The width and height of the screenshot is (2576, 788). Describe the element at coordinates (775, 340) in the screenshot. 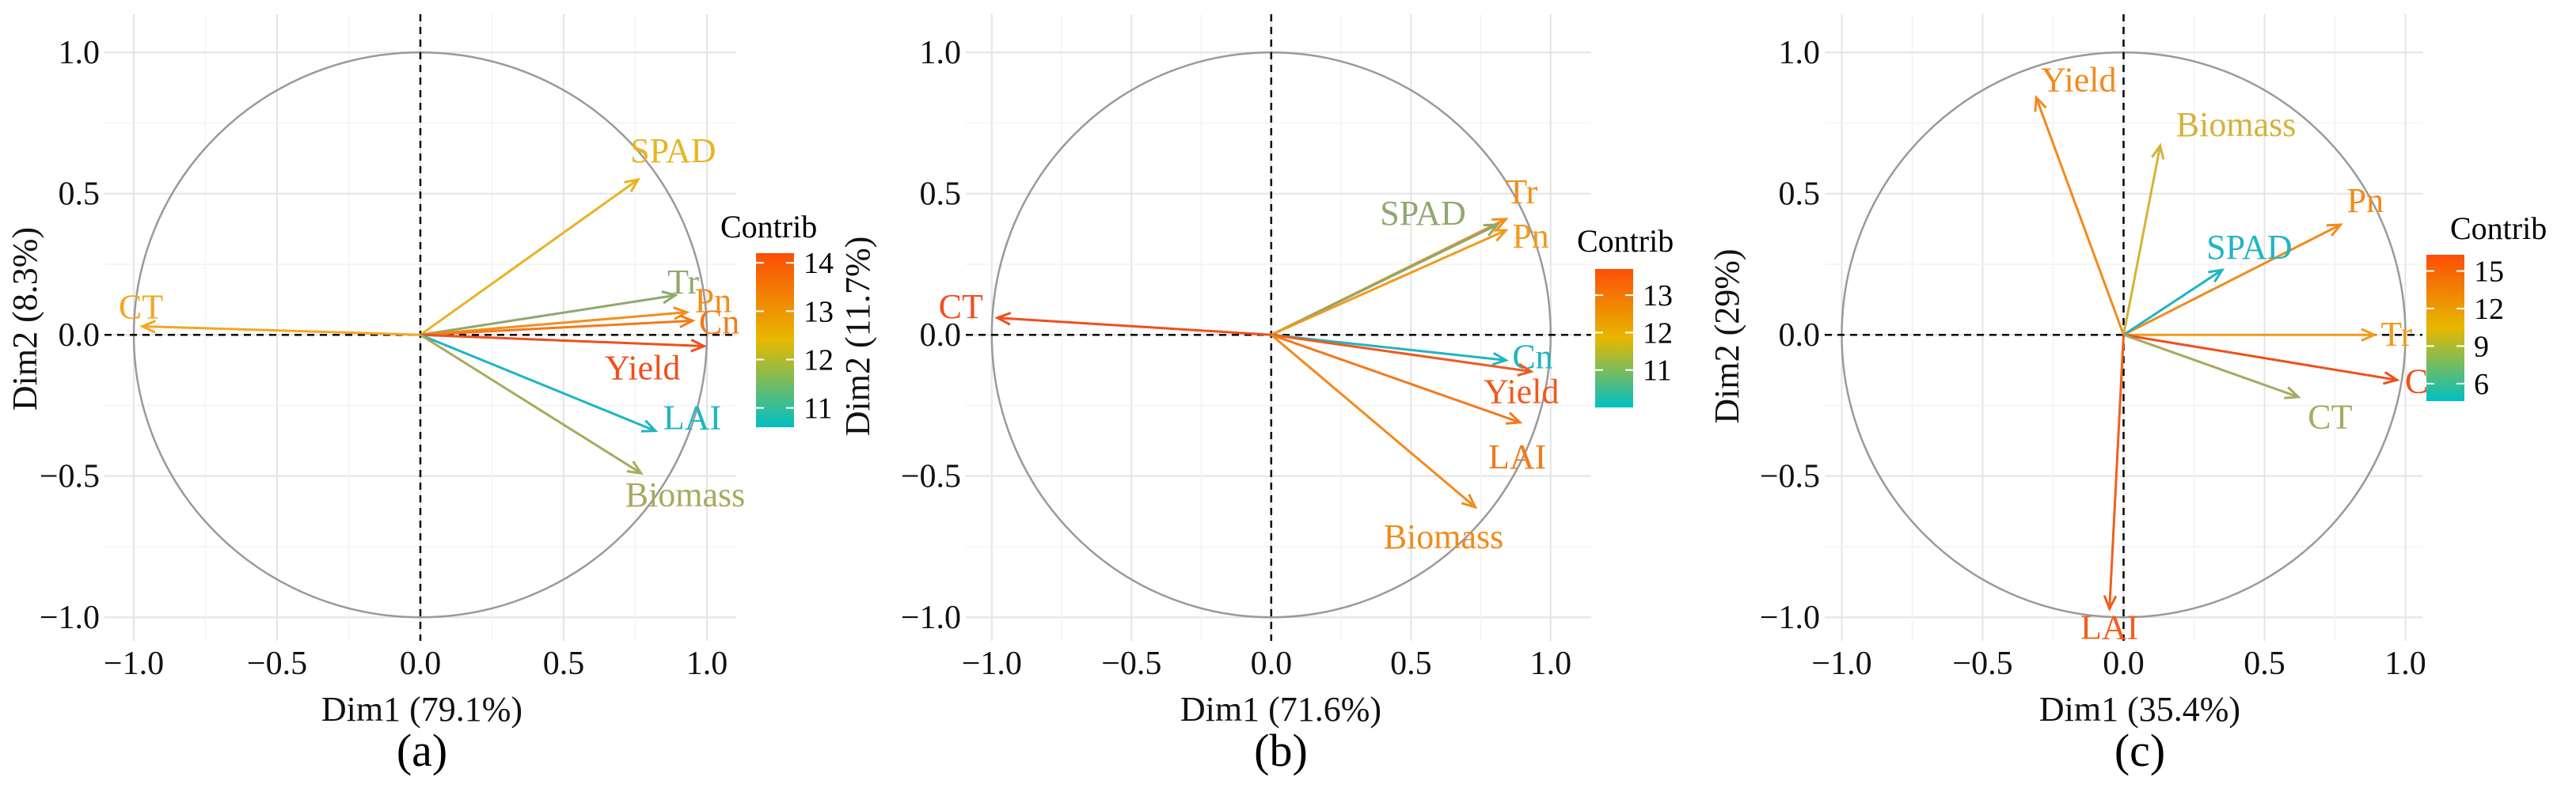

I see `colorbar-a` at that location.